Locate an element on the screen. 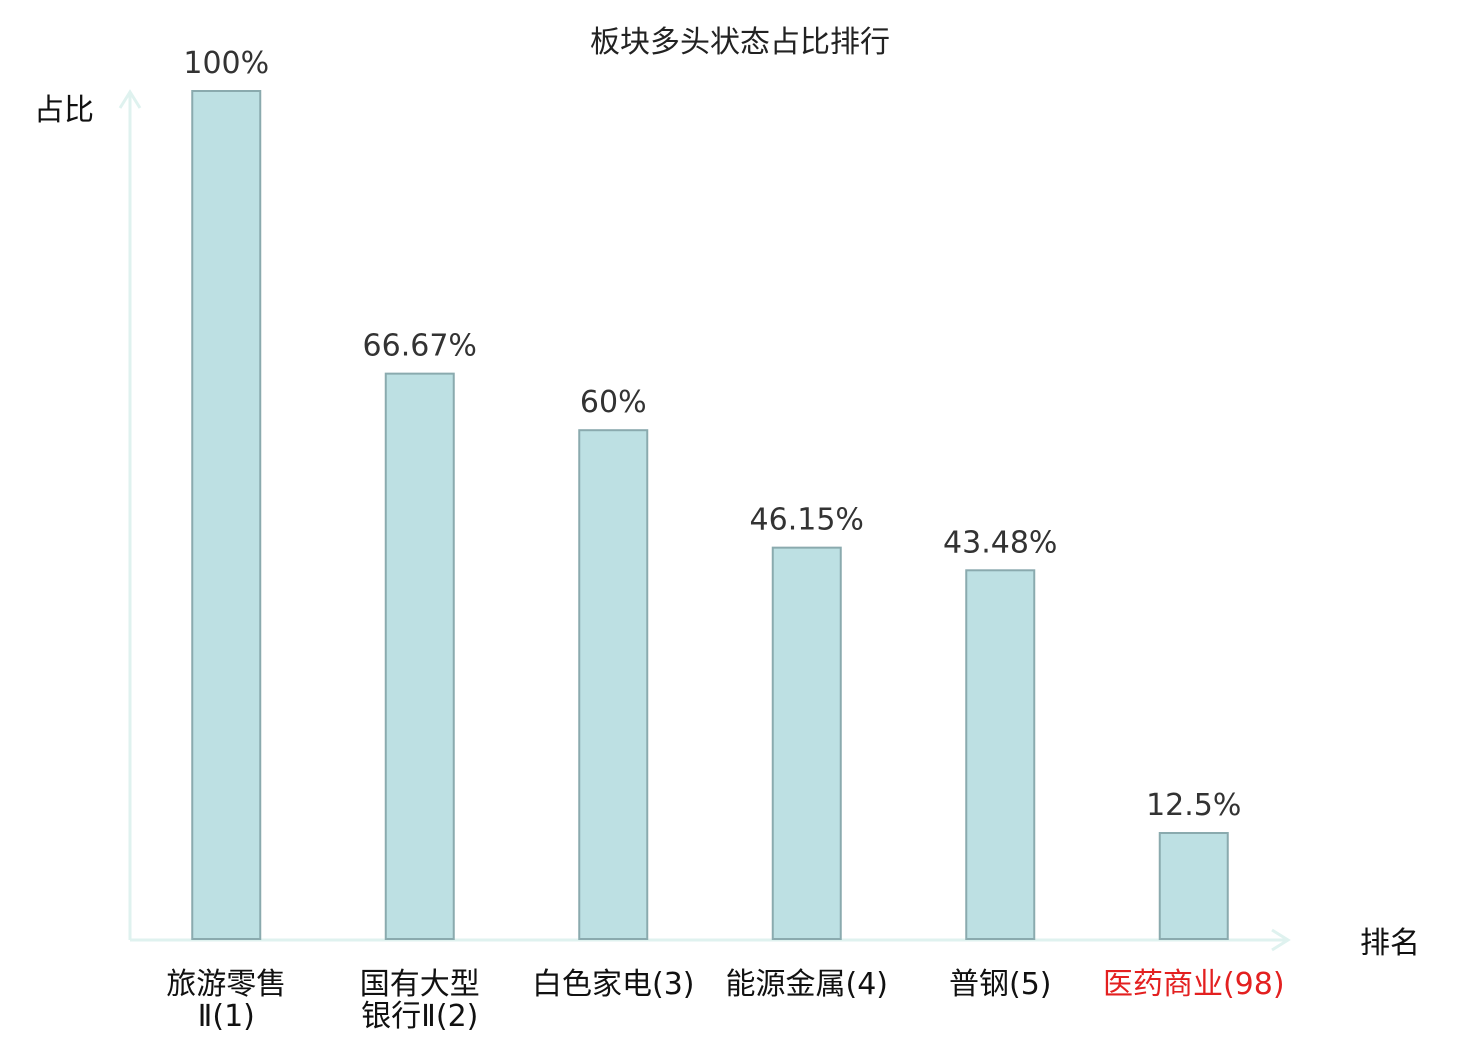  value-label-4: 46.15% is located at coordinates (807, 520).